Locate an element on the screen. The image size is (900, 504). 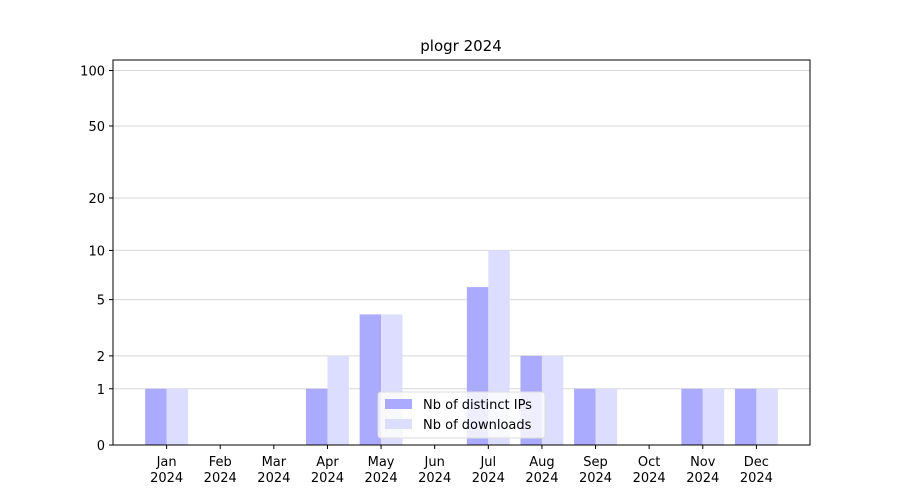
legend-label: Nb of downloads is located at coordinates (477, 425).